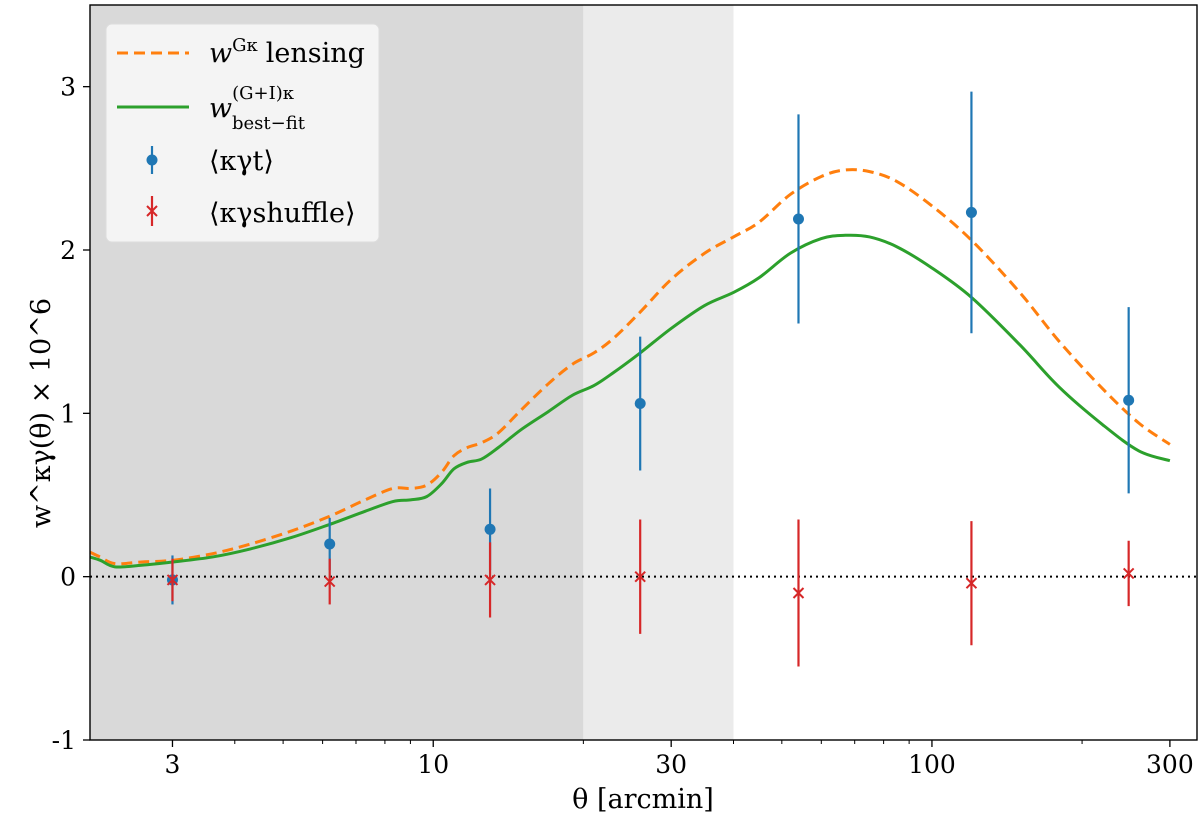 The width and height of the screenshot is (1200, 824). What do you see at coordinates (241, 161) in the screenshot?
I see `legend-kappa-gamma-t-label: ⟨κγt⟩` at bounding box center [241, 161].